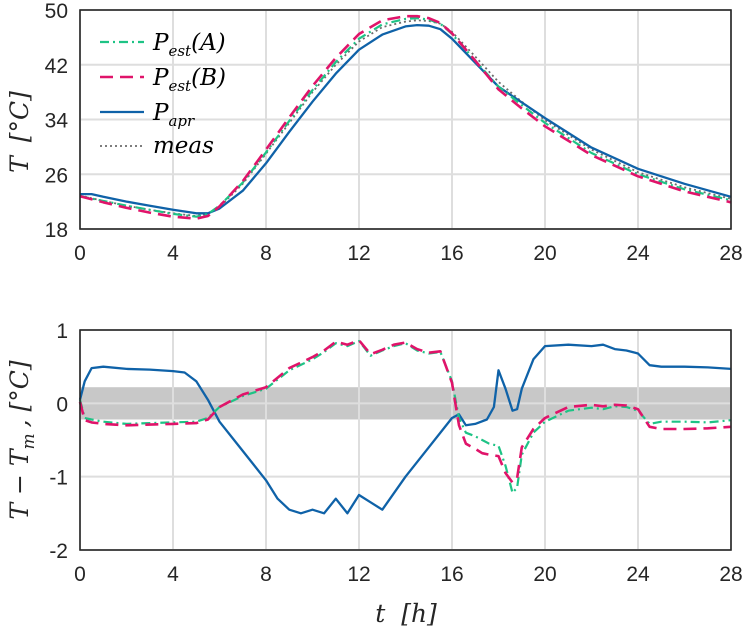 This screenshot has height=635, width=747. What do you see at coordinates (56, 175) in the screenshot?
I see `y-tick-label: 26` at bounding box center [56, 175].